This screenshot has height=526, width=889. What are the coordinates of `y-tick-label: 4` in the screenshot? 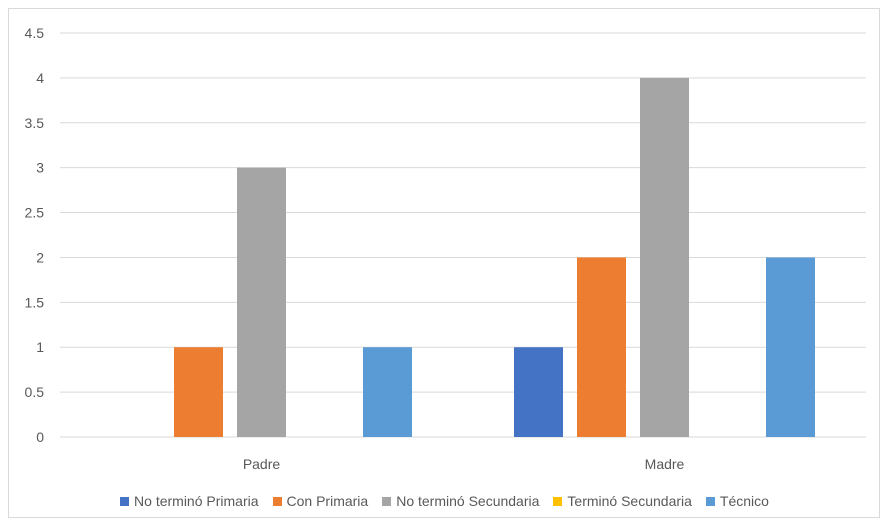 It's located at (40, 78).